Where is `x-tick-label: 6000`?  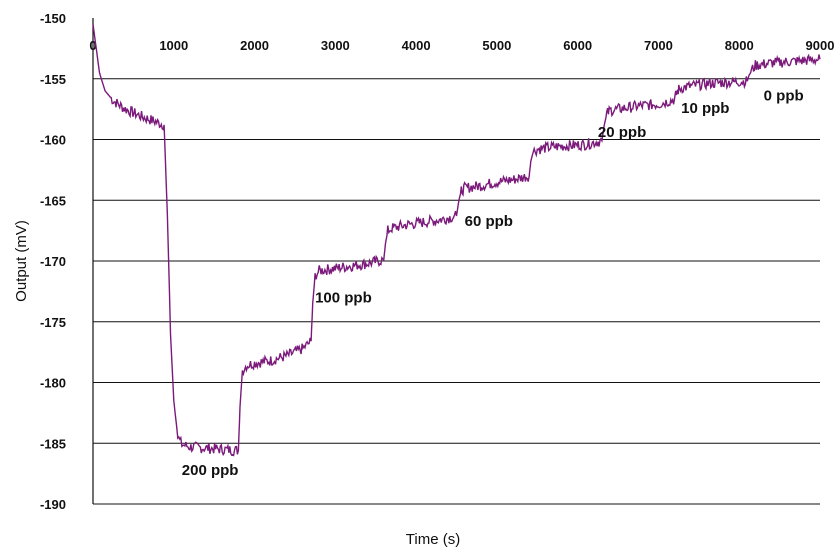
x-tick-label: 6000 is located at coordinates (577, 45).